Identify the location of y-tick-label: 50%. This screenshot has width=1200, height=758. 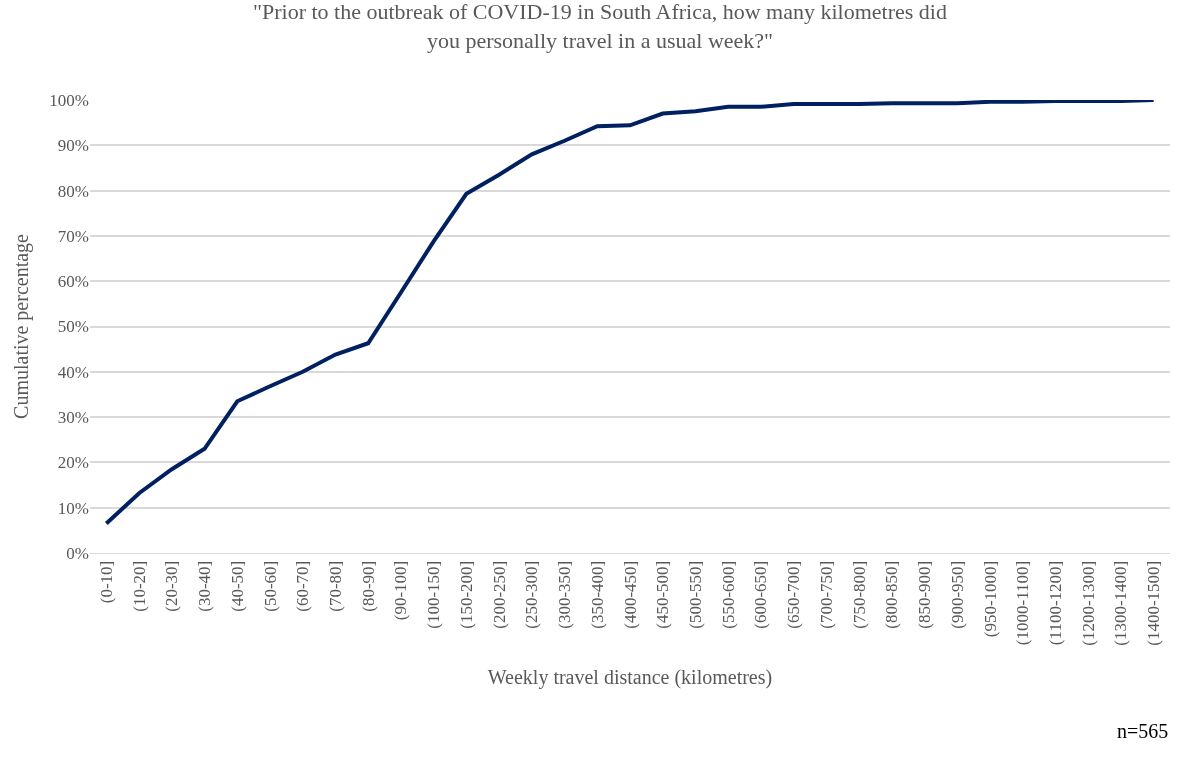
(73, 327).